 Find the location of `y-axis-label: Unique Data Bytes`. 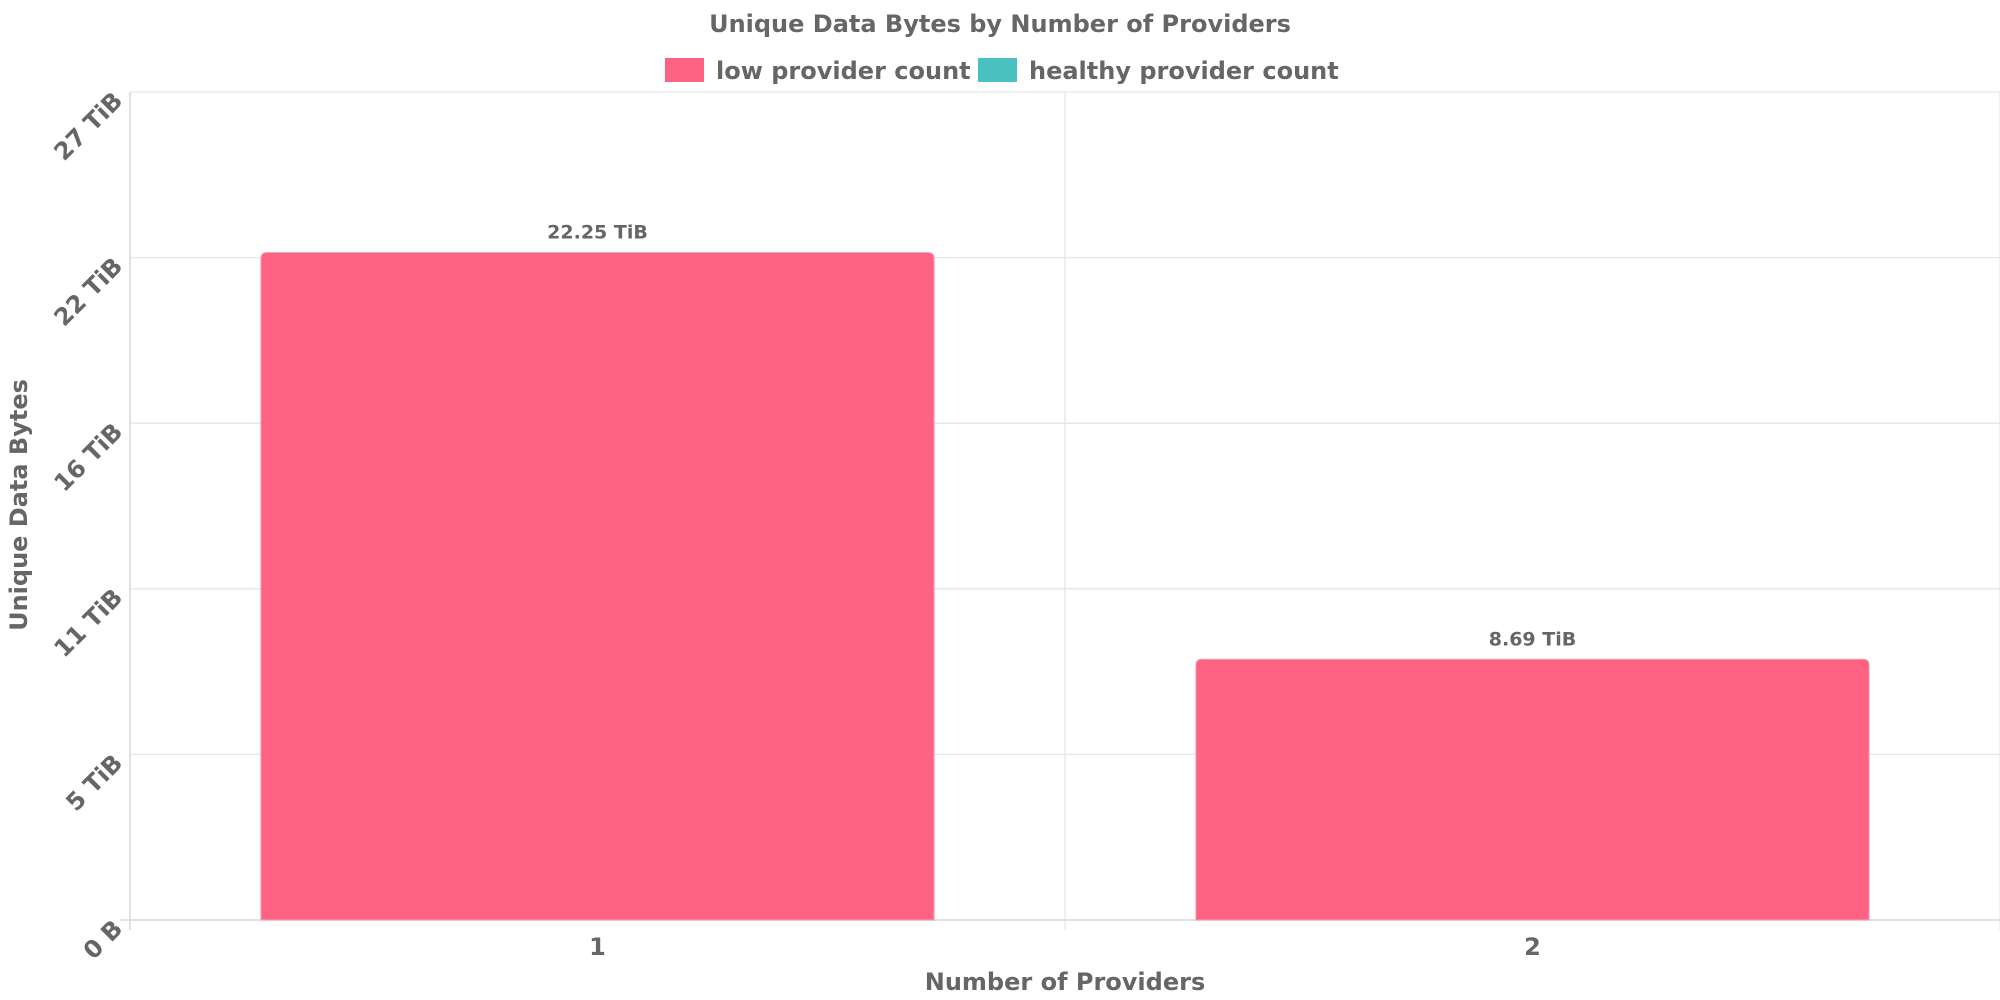

y-axis-label: Unique Data Bytes is located at coordinates (19, 505).